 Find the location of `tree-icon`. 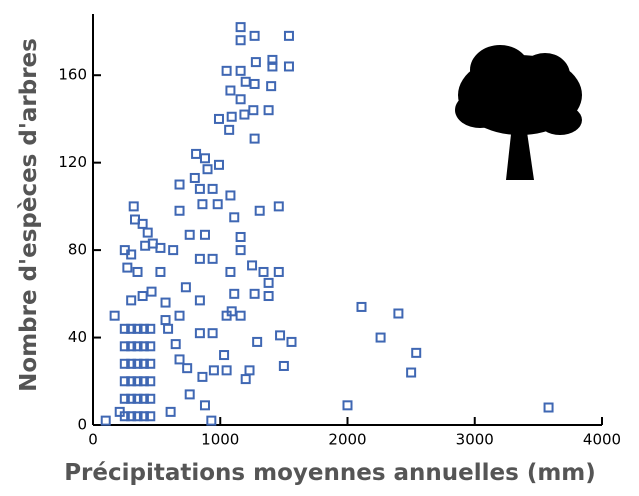

tree-icon is located at coordinates (518, 112).